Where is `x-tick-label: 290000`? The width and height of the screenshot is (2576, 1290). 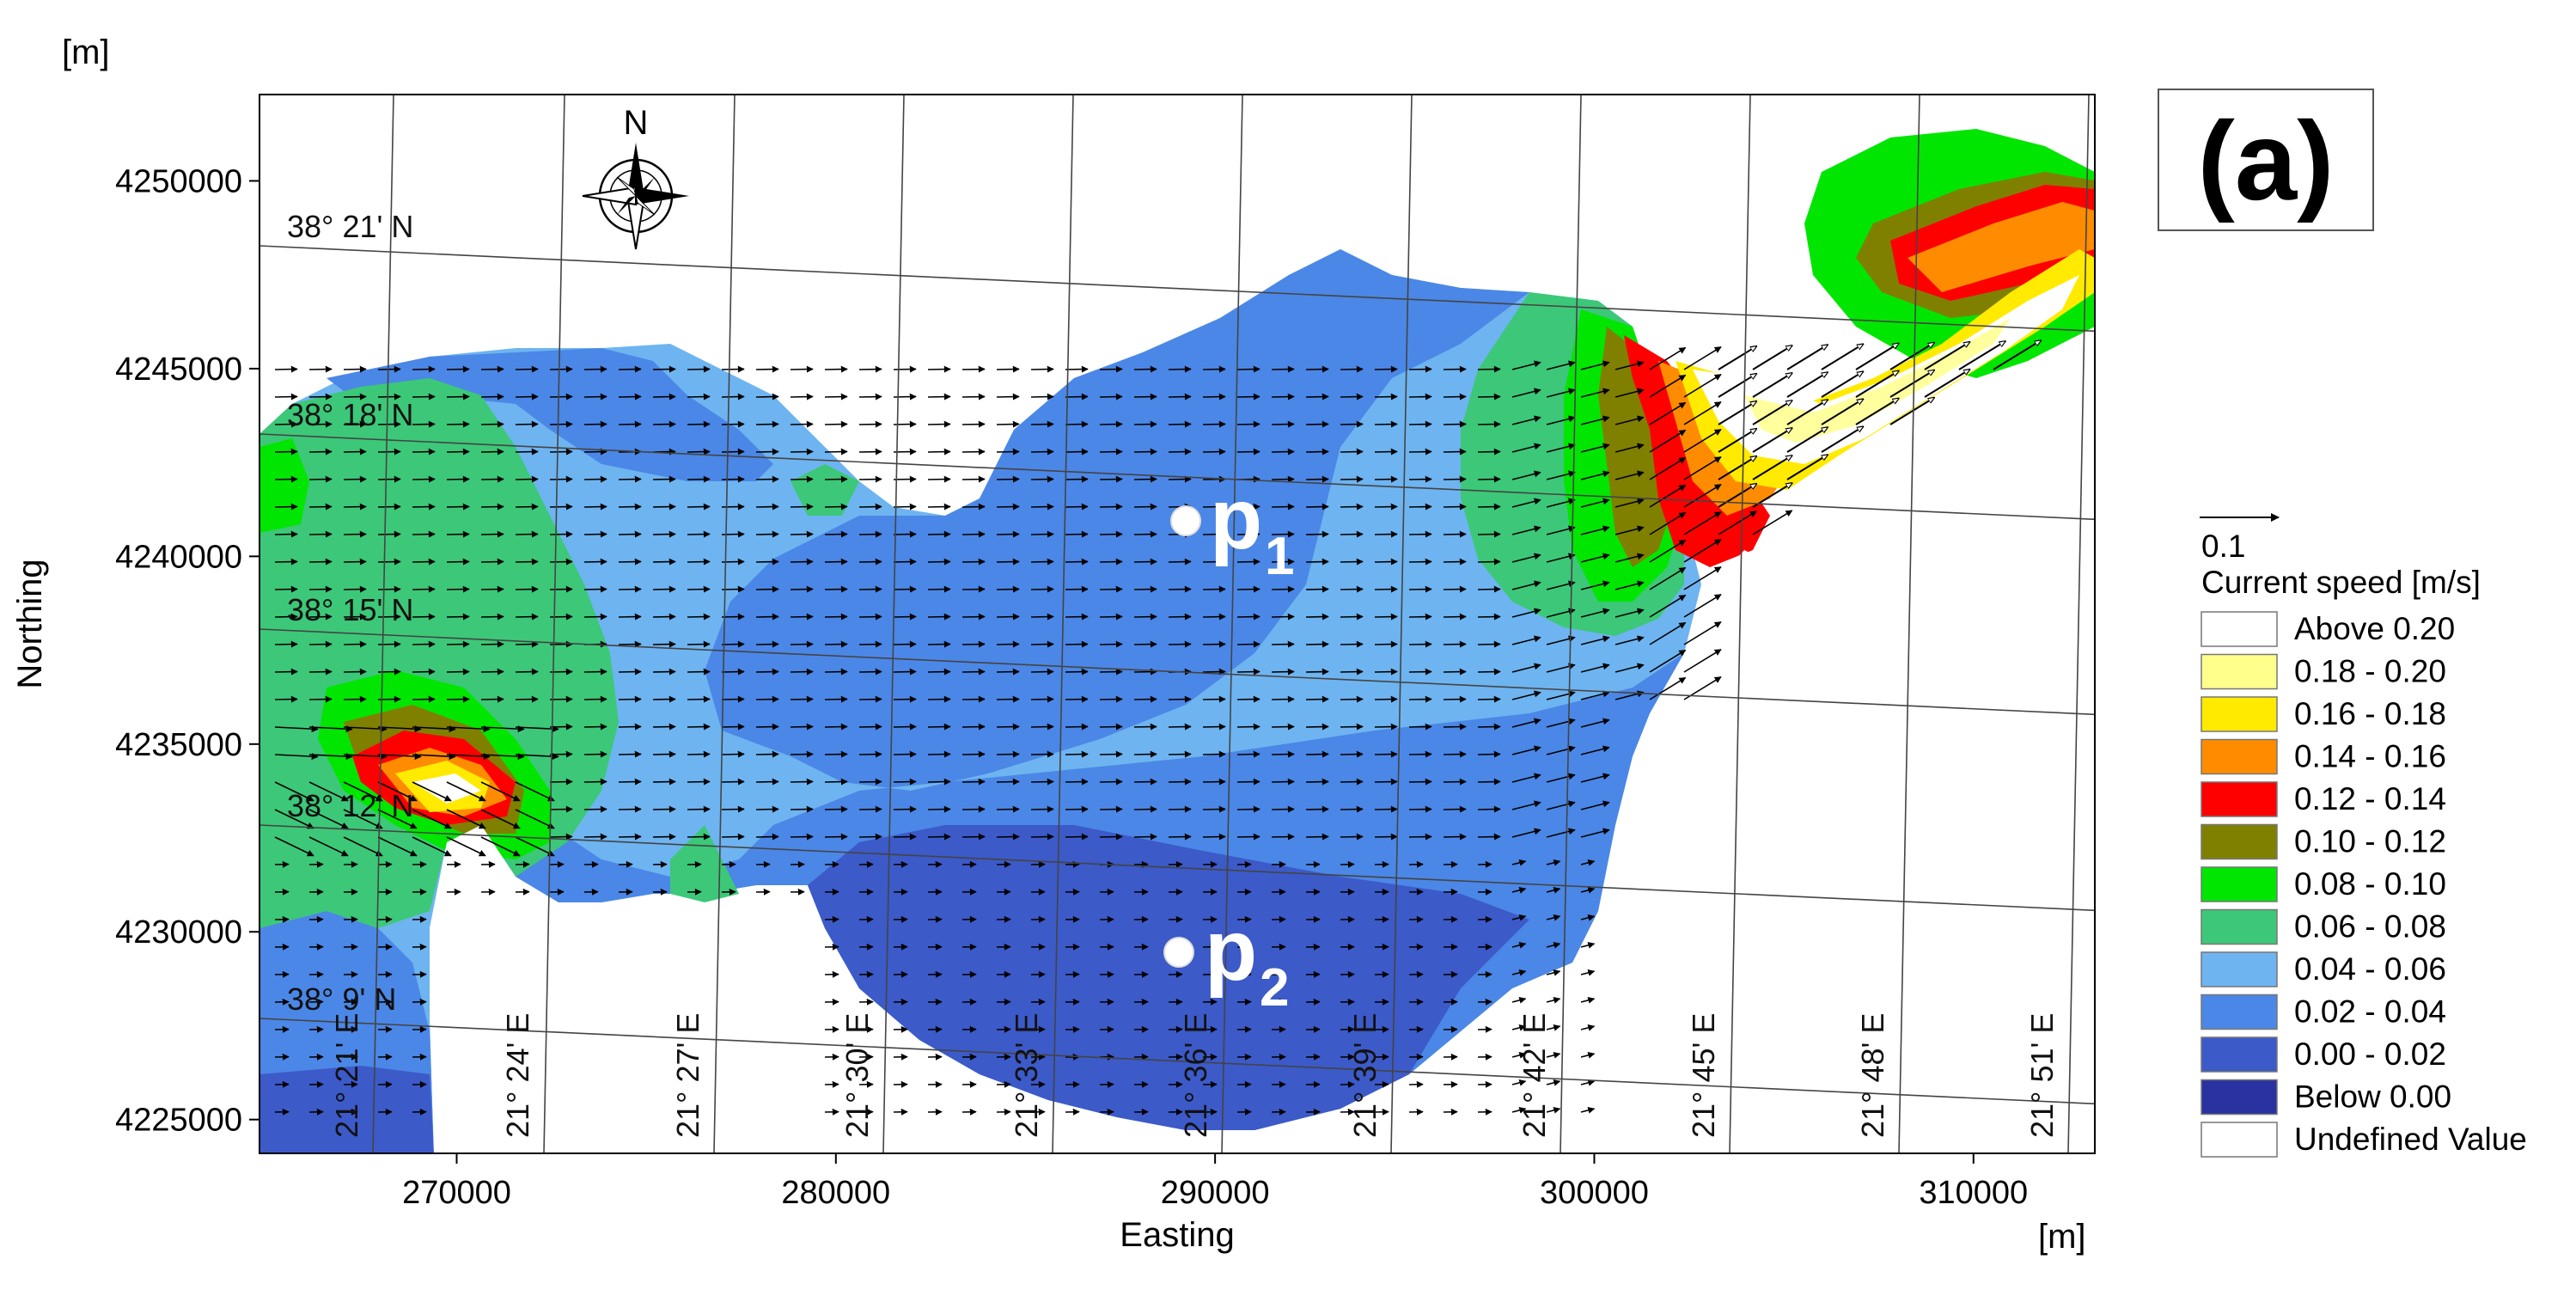 x-tick-label: 290000 is located at coordinates (1215, 1193).